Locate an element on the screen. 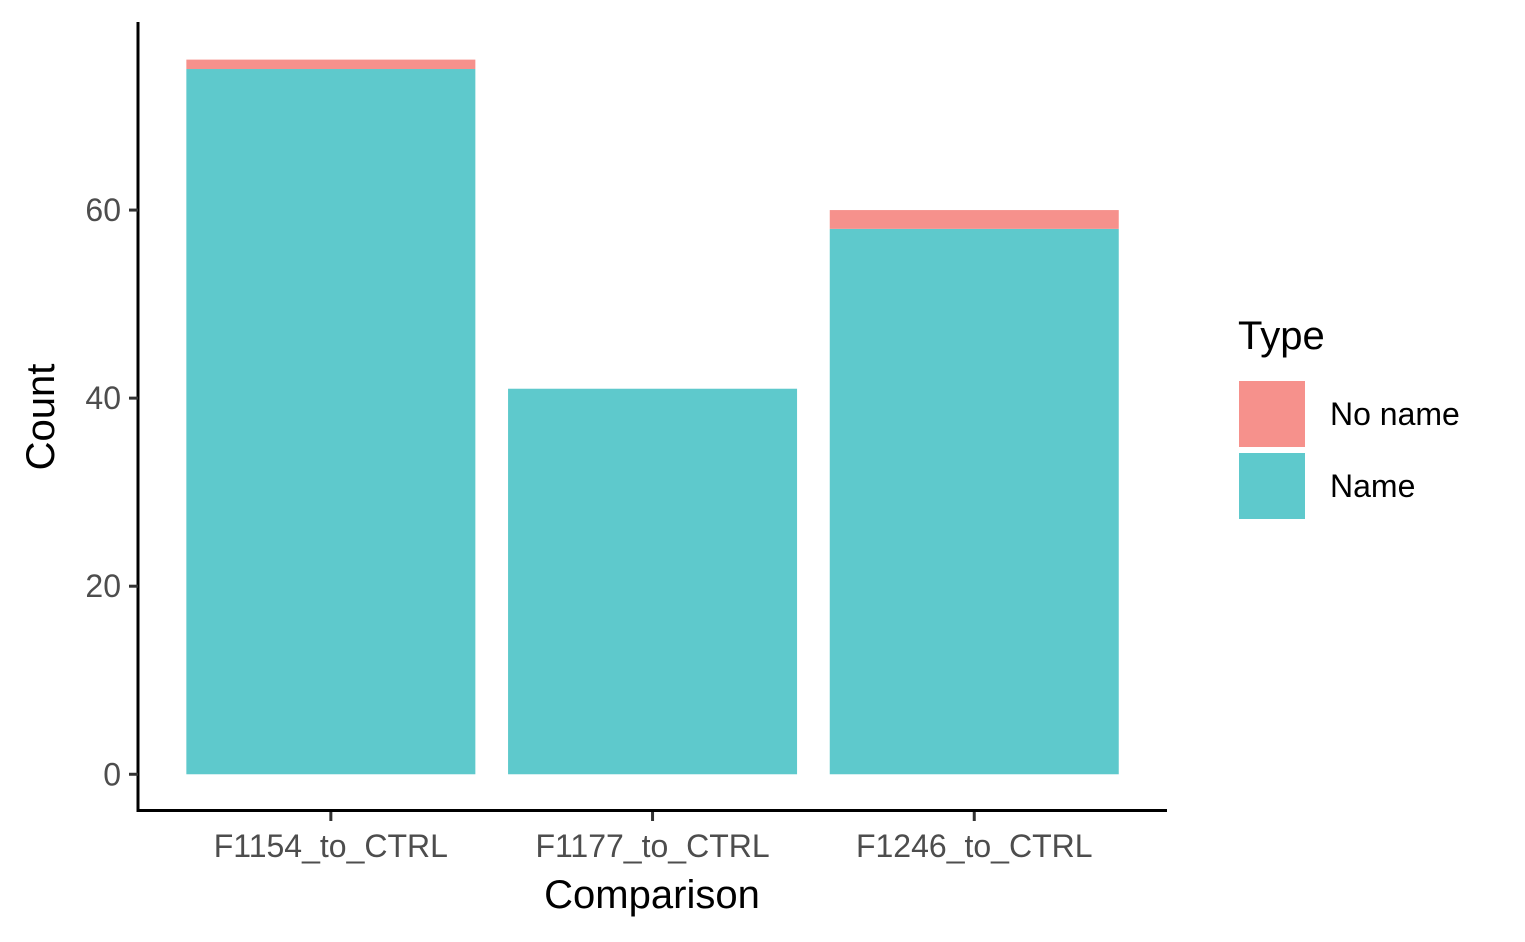 This screenshot has width=1525, height=942. y-tick-label: 0 is located at coordinates (112, 774).